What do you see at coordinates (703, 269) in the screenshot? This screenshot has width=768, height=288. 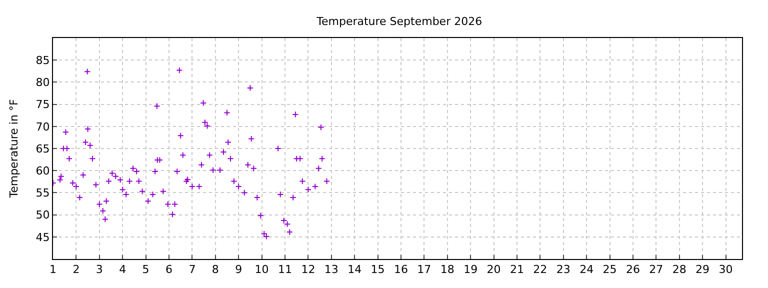 I see `x-tick-label: 29` at bounding box center [703, 269].